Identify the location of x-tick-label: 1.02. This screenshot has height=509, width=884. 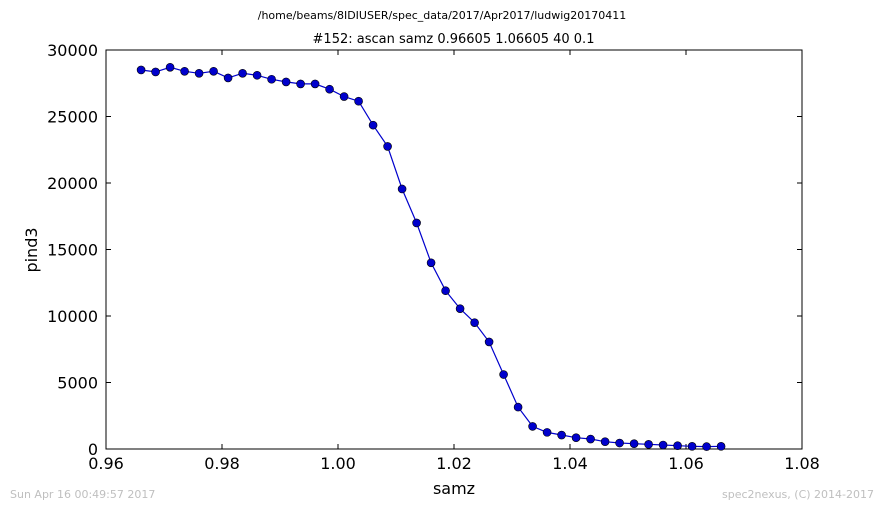
(454, 463).